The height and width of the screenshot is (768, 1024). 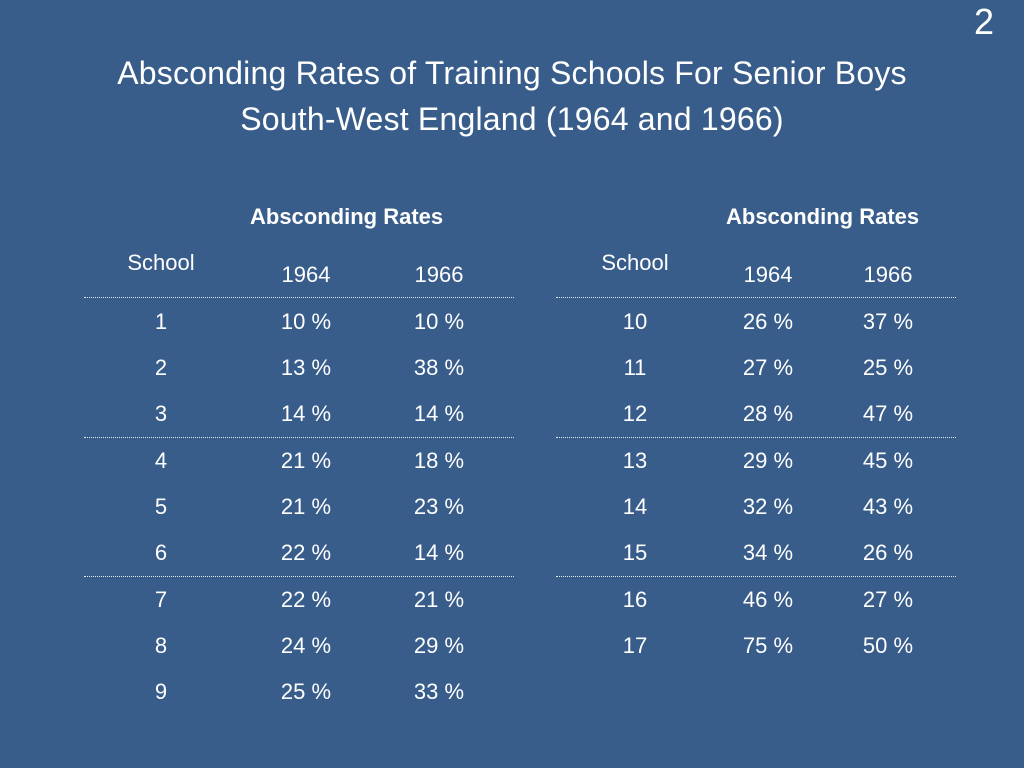 What do you see at coordinates (161, 367) in the screenshot?
I see `school-cell: 2` at bounding box center [161, 367].